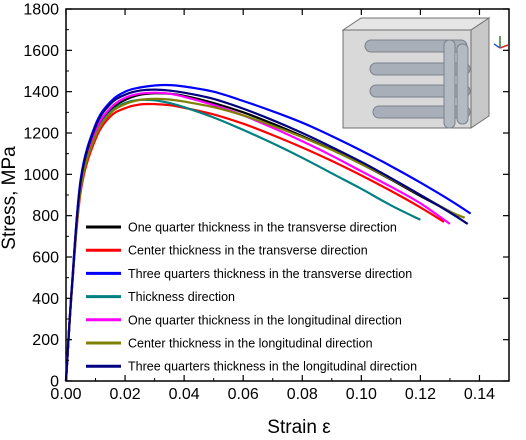 The height and width of the screenshot is (440, 526). What do you see at coordinates (181, 297) in the screenshot?
I see `legend-label-4: Thickness direction` at bounding box center [181, 297].